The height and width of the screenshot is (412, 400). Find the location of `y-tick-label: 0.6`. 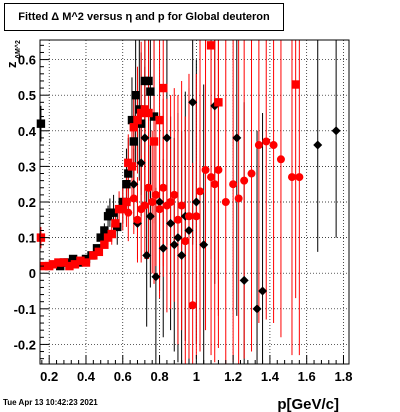

y-tick-label: 0.6 is located at coordinates (27, 60).